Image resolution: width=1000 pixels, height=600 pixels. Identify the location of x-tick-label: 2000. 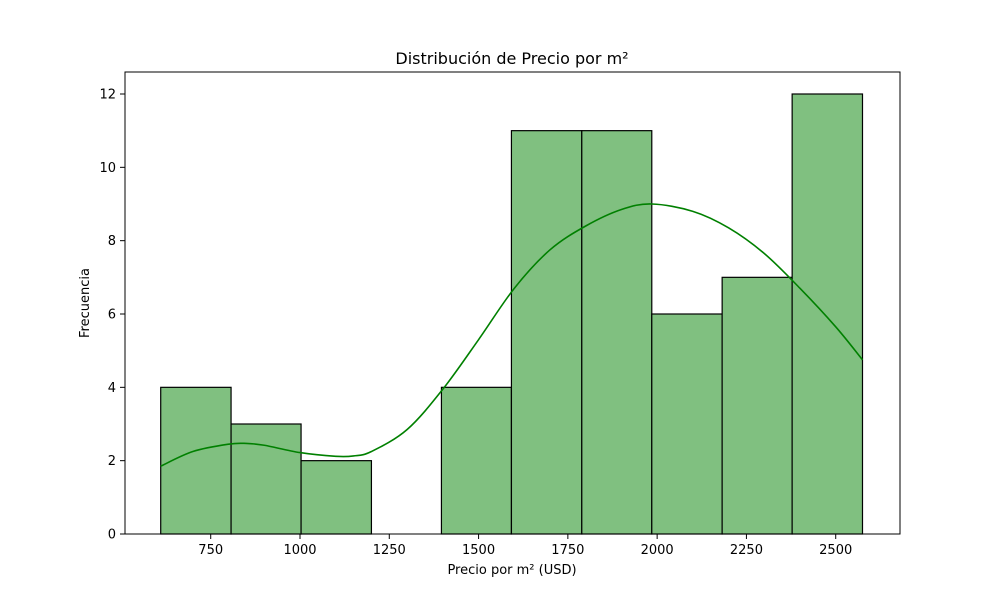
(657, 550).